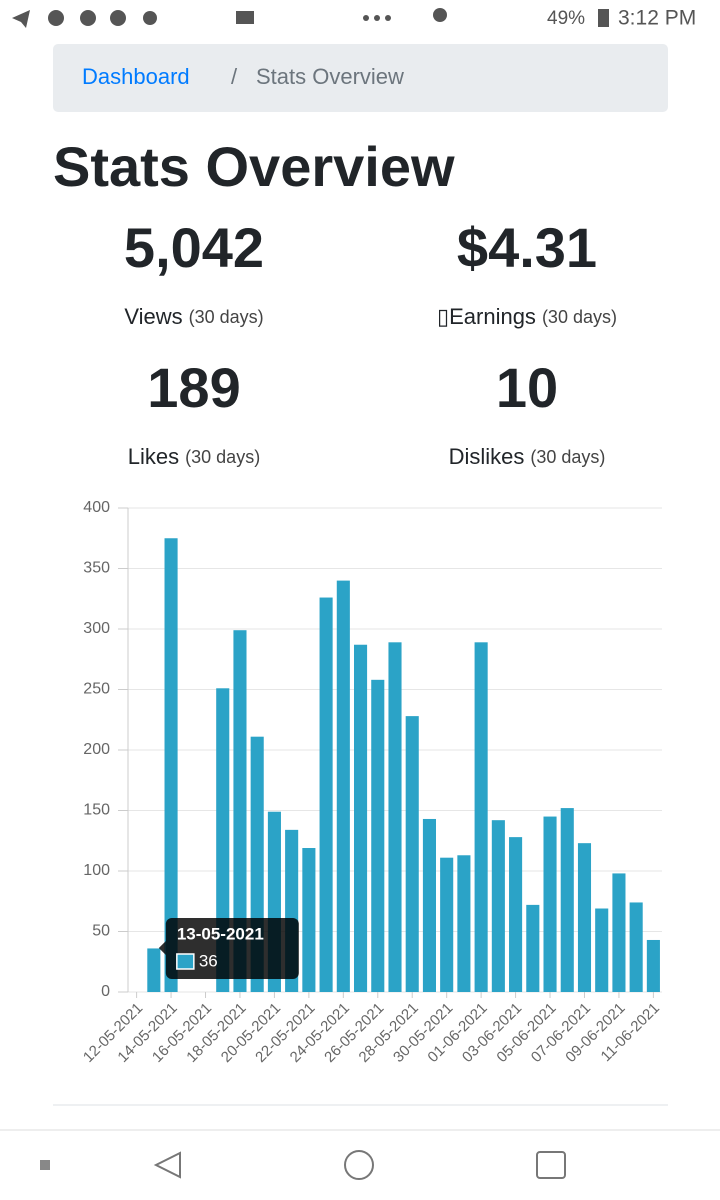  What do you see at coordinates (96, 568) in the screenshot?
I see `y-tick-label: 350` at bounding box center [96, 568].